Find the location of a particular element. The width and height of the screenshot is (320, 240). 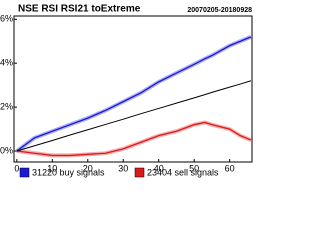

y-tick-label: 0% is located at coordinates (6, 150).